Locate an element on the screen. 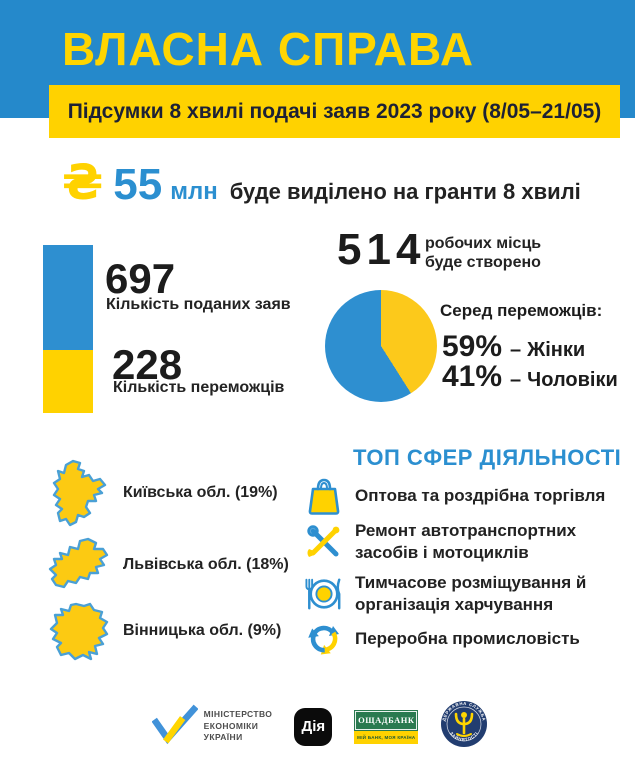 This screenshot has width=640, height=768. tools-icon is located at coordinates (324, 542).